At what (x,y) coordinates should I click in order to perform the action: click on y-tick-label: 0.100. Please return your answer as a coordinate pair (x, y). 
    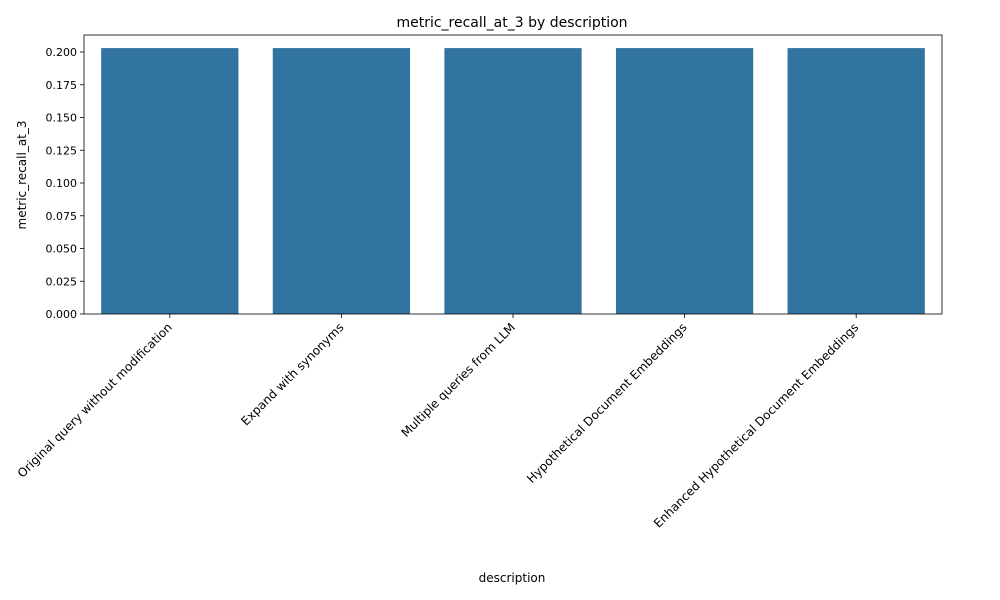
    Looking at the image, I should click on (62, 183).